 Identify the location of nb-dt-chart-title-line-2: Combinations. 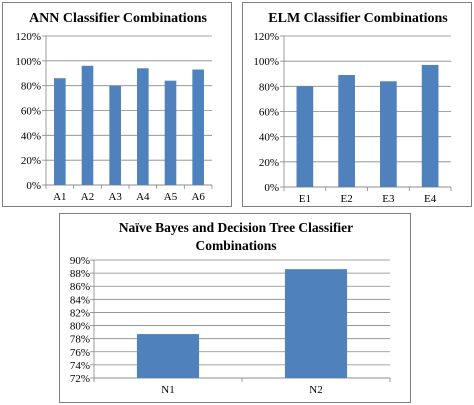
(235, 245).